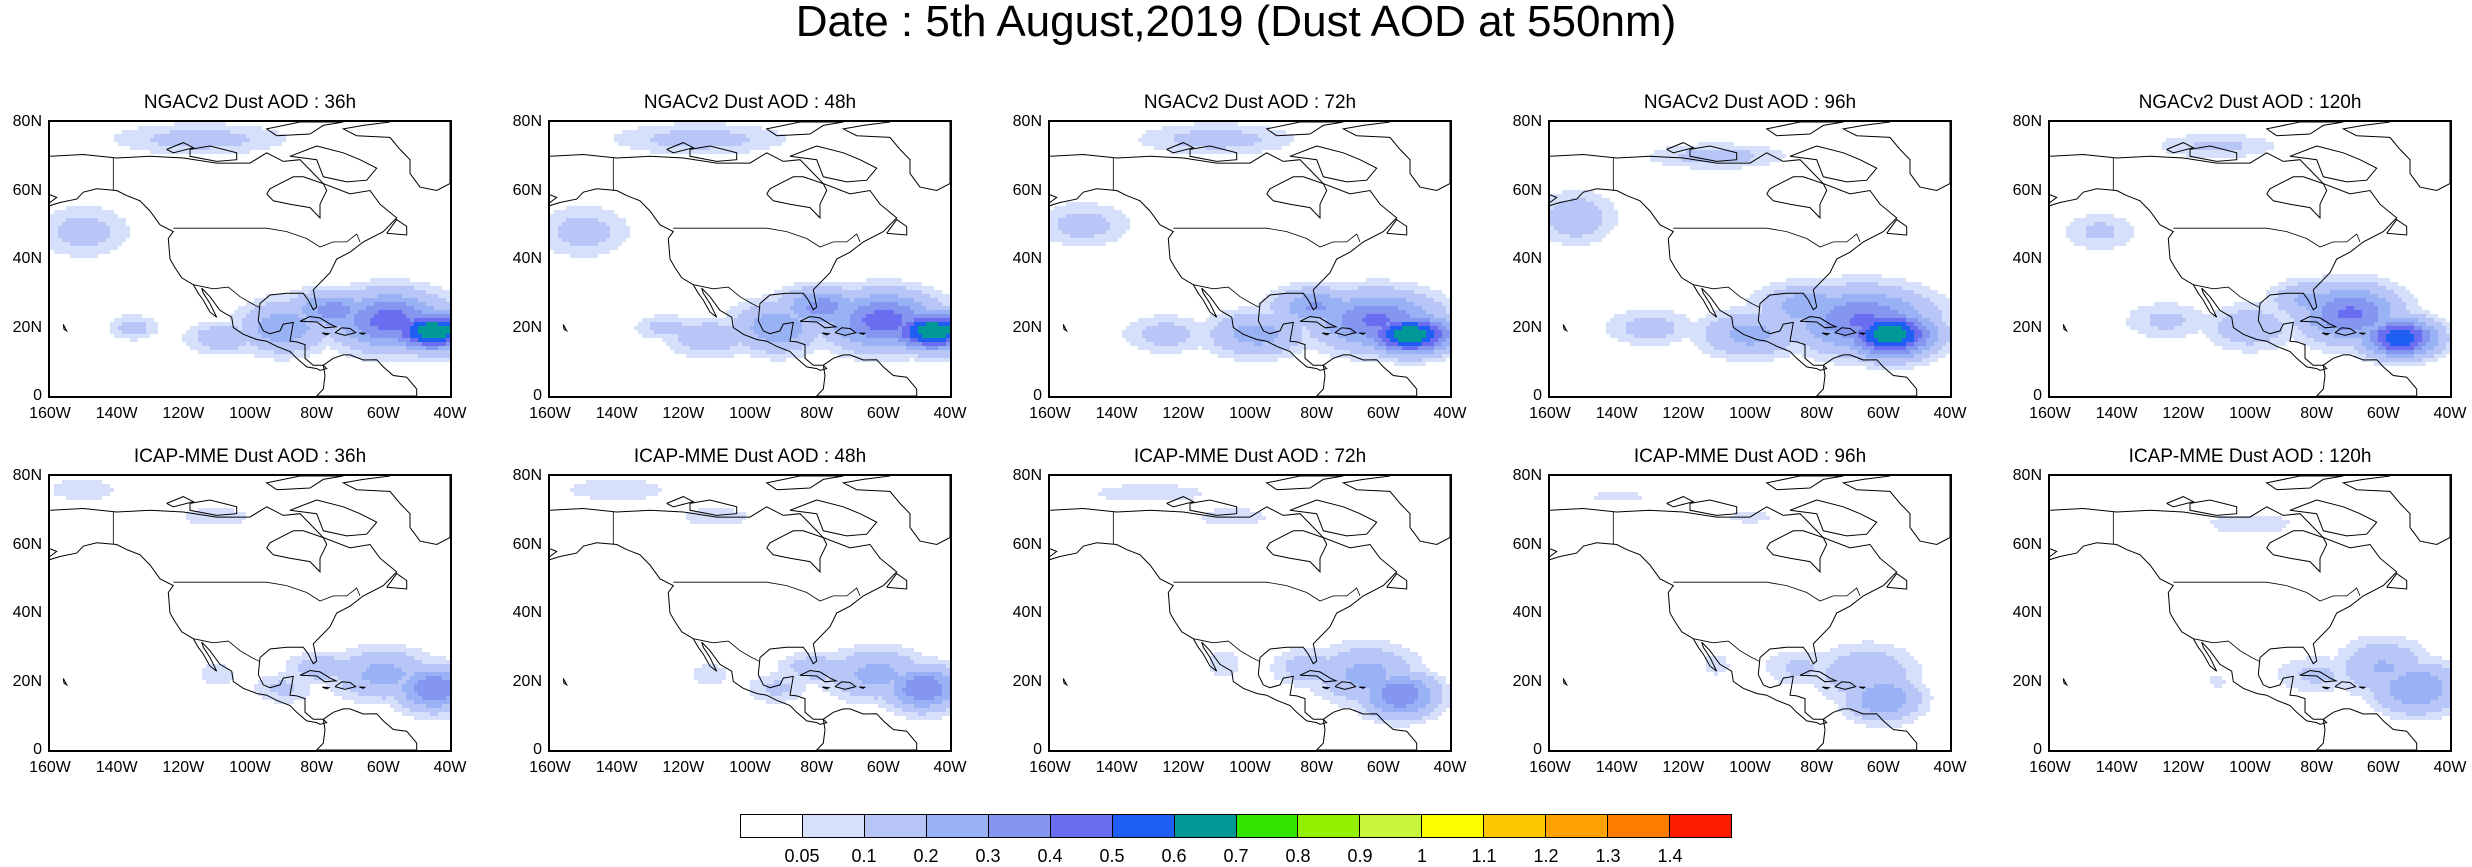 This screenshot has width=2472, height=867. Describe the element at coordinates (805, 129) in the screenshot. I see `coastline` at that location.